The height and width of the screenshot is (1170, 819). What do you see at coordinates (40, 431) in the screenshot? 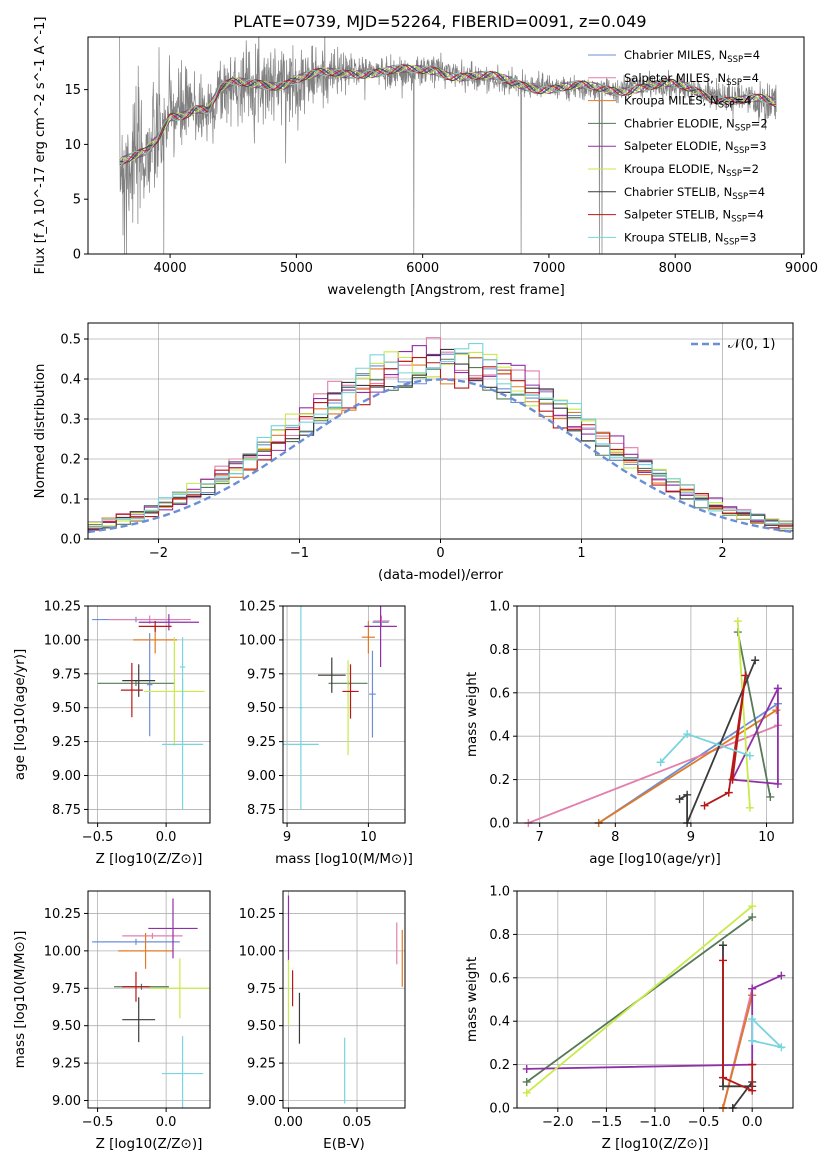
I see `y-axis-label: Normed distribution` at bounding box center [40, 431].